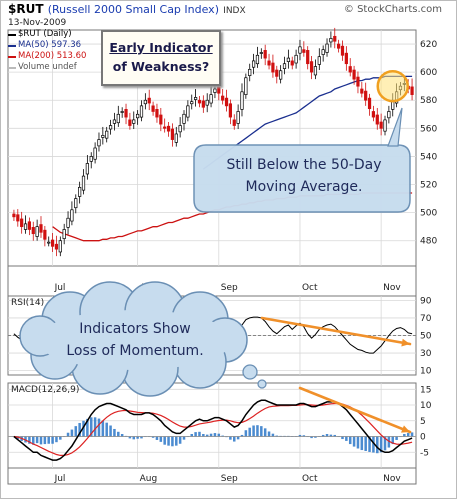 Image resolution: width=462 pixels, height=504 pixels. Describe the element at coordinates (428, 129) in the screenshot. I see `price-tick-label: 560` at that location.